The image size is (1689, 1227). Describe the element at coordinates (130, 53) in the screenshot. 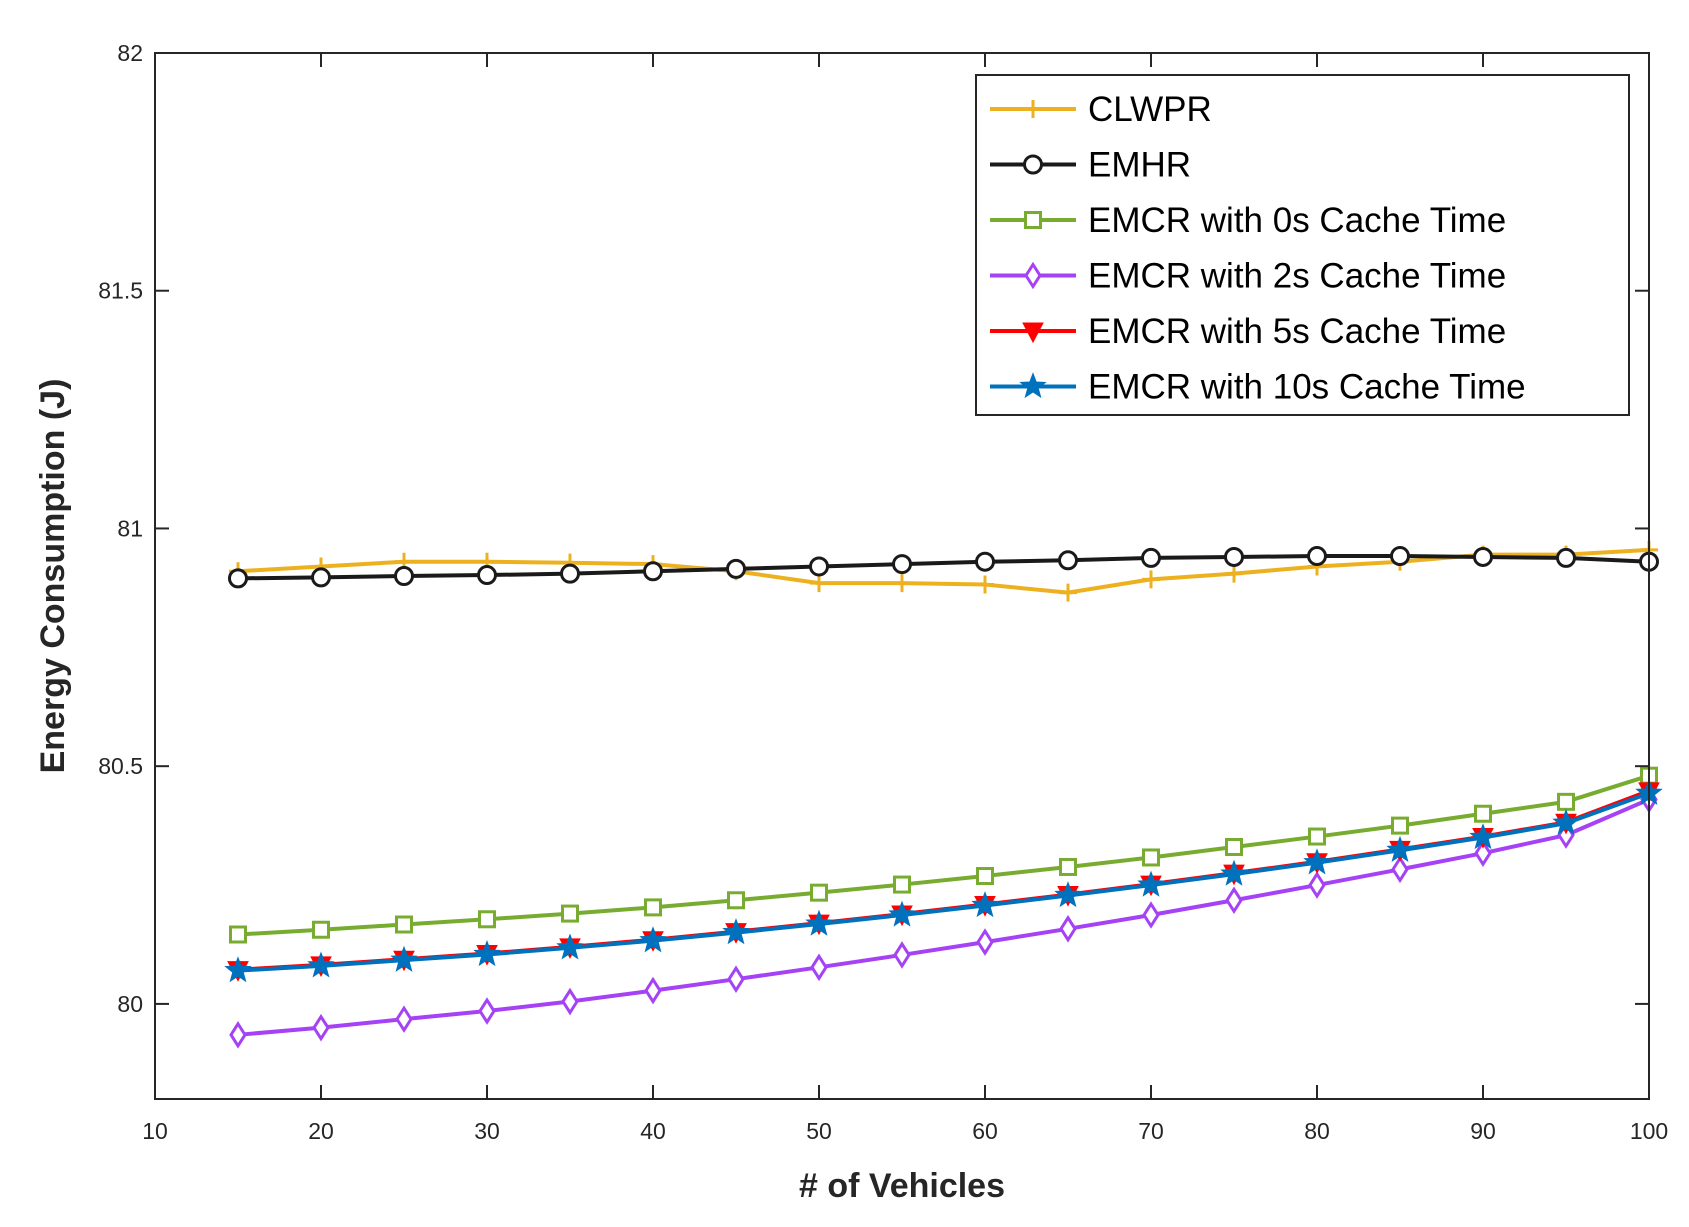

I see `y-tick-label: 82` at that location.